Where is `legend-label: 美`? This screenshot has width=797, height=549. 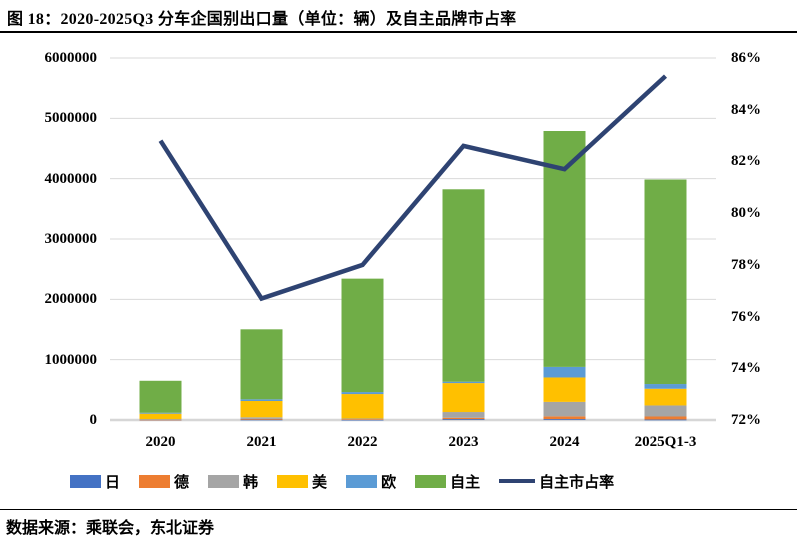
legend-label: 美 is located at coordinates (320, 482).